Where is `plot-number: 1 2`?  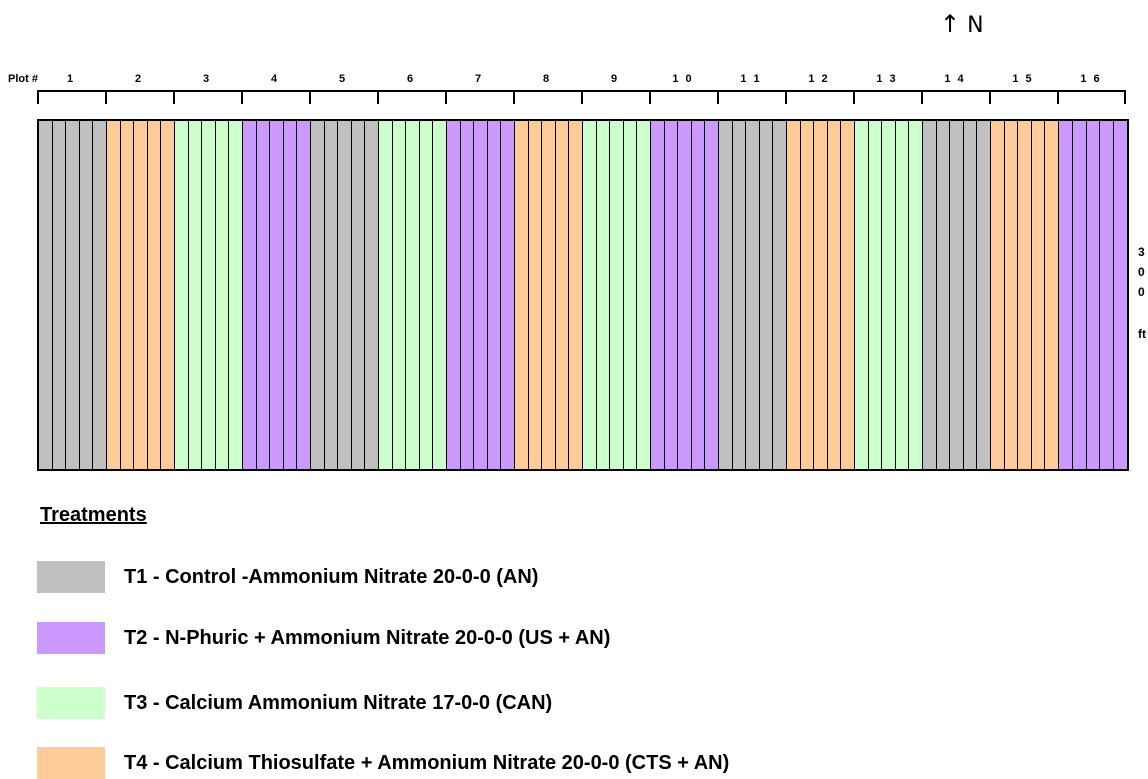 plot-number: 1 2 is located at coordinates (819, 79).